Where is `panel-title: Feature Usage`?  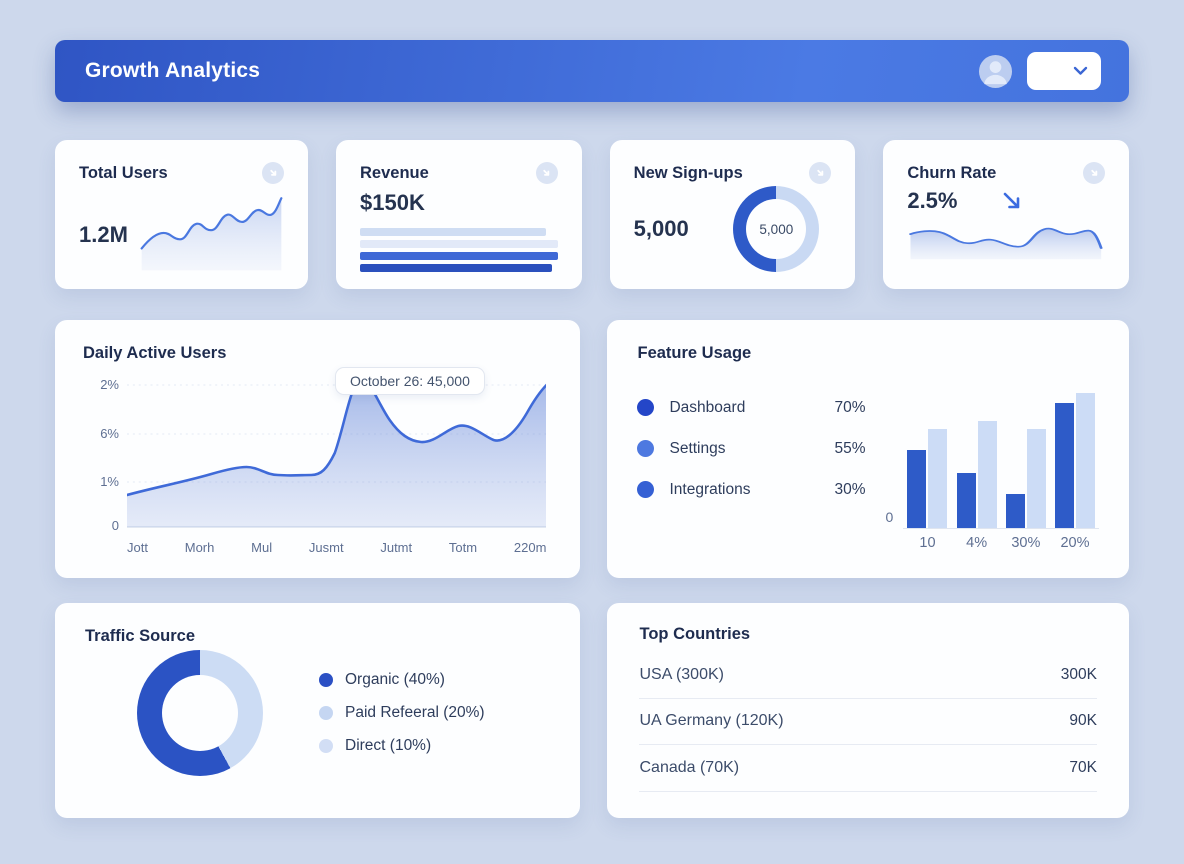
panel-title: Feature Usage is located at coordinates (694, 353).